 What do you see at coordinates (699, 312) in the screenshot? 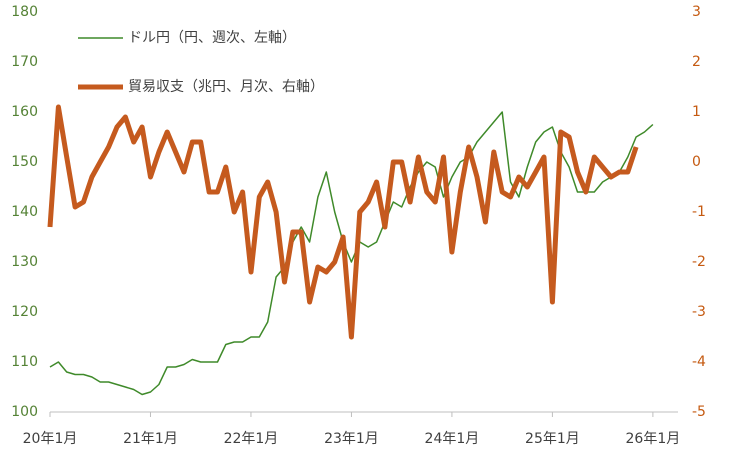
I see `y2-tick-label: -3` at bounding box center [699, 312].